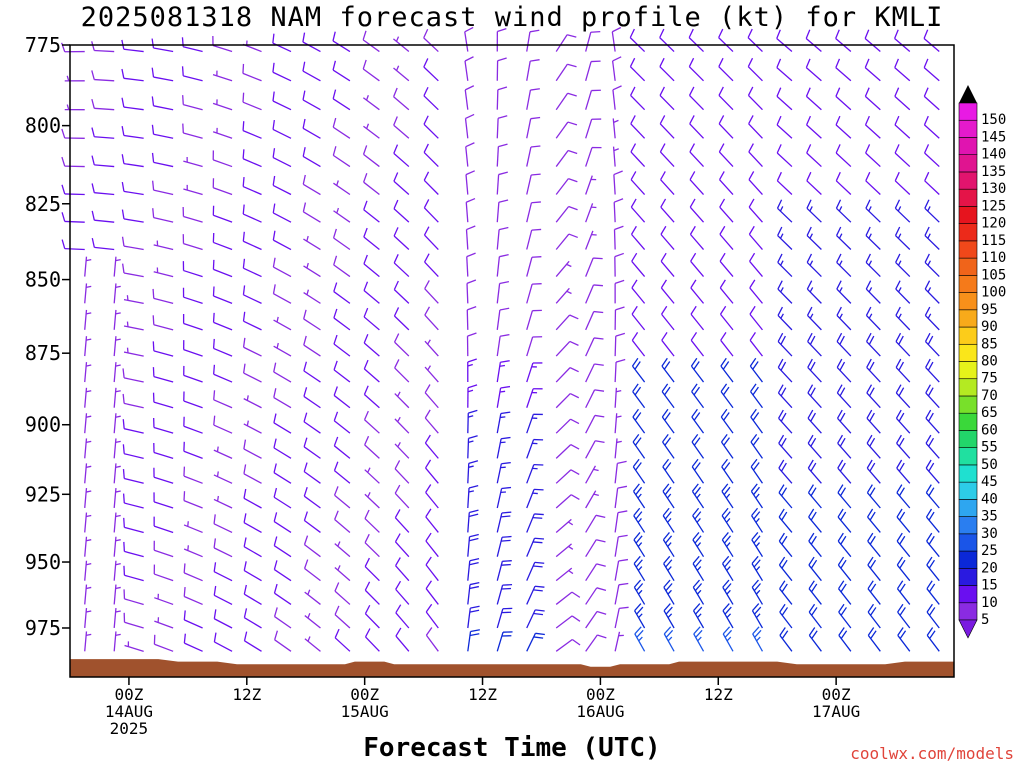 This screenshot has height=768, width=1024. What do you see at coordinates (932, 753) in the screenshot?
I see `credit-text: coolwx.com/models` at bounding box center [932, 753].